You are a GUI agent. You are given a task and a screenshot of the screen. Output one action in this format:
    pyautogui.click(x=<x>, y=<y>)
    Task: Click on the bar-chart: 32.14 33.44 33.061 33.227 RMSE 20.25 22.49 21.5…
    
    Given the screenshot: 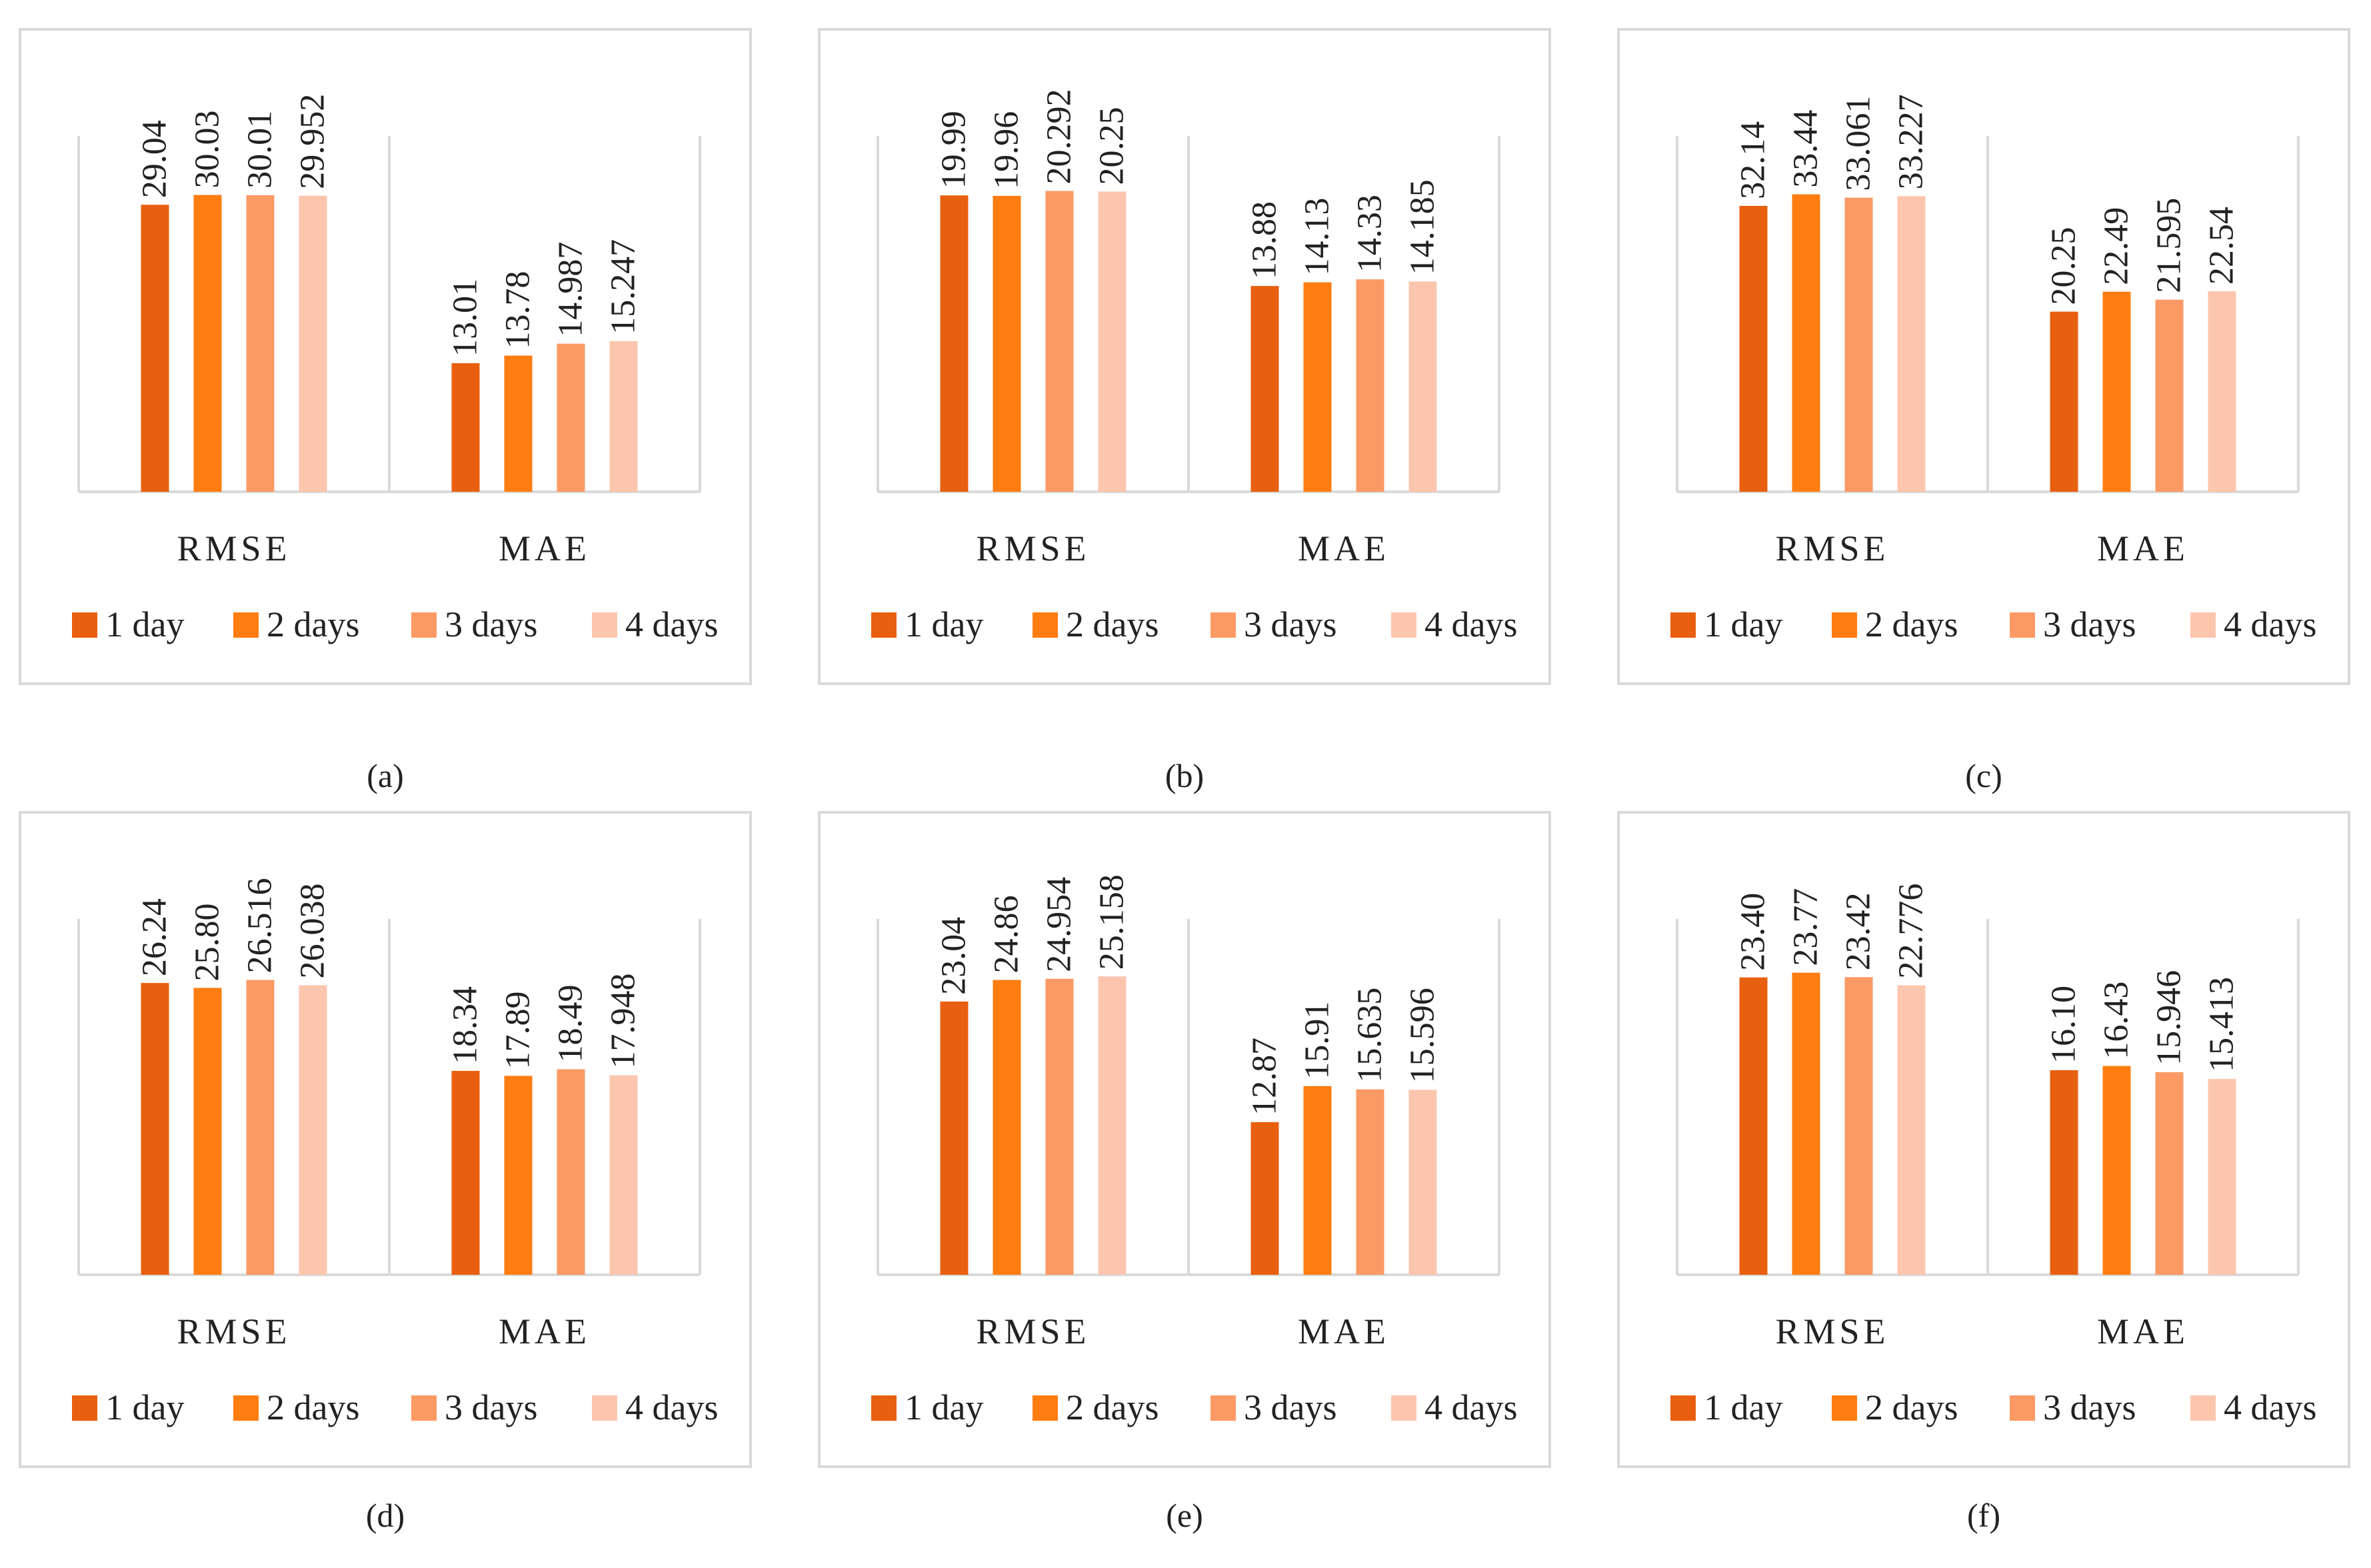 What is the action you would take?
    pyautogui.click(x=1993, y=369)
    